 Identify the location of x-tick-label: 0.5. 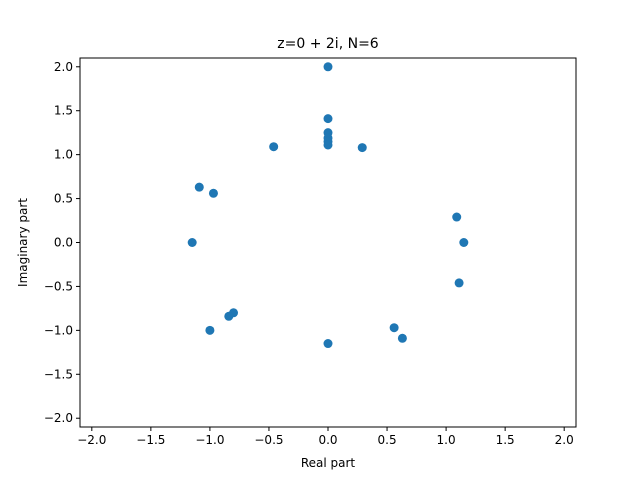
(387, 440).